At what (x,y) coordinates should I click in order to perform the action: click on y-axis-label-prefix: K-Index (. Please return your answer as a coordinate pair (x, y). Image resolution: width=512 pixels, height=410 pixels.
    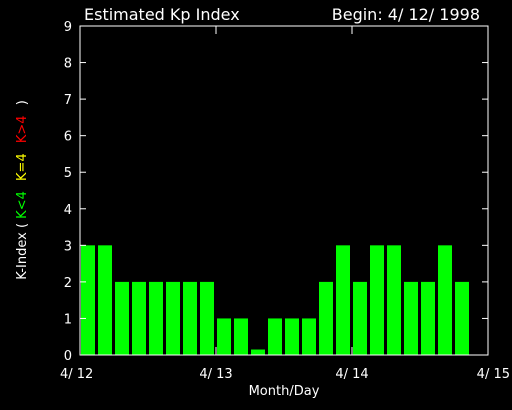
    Looking at the image, I should click on (22, 251).